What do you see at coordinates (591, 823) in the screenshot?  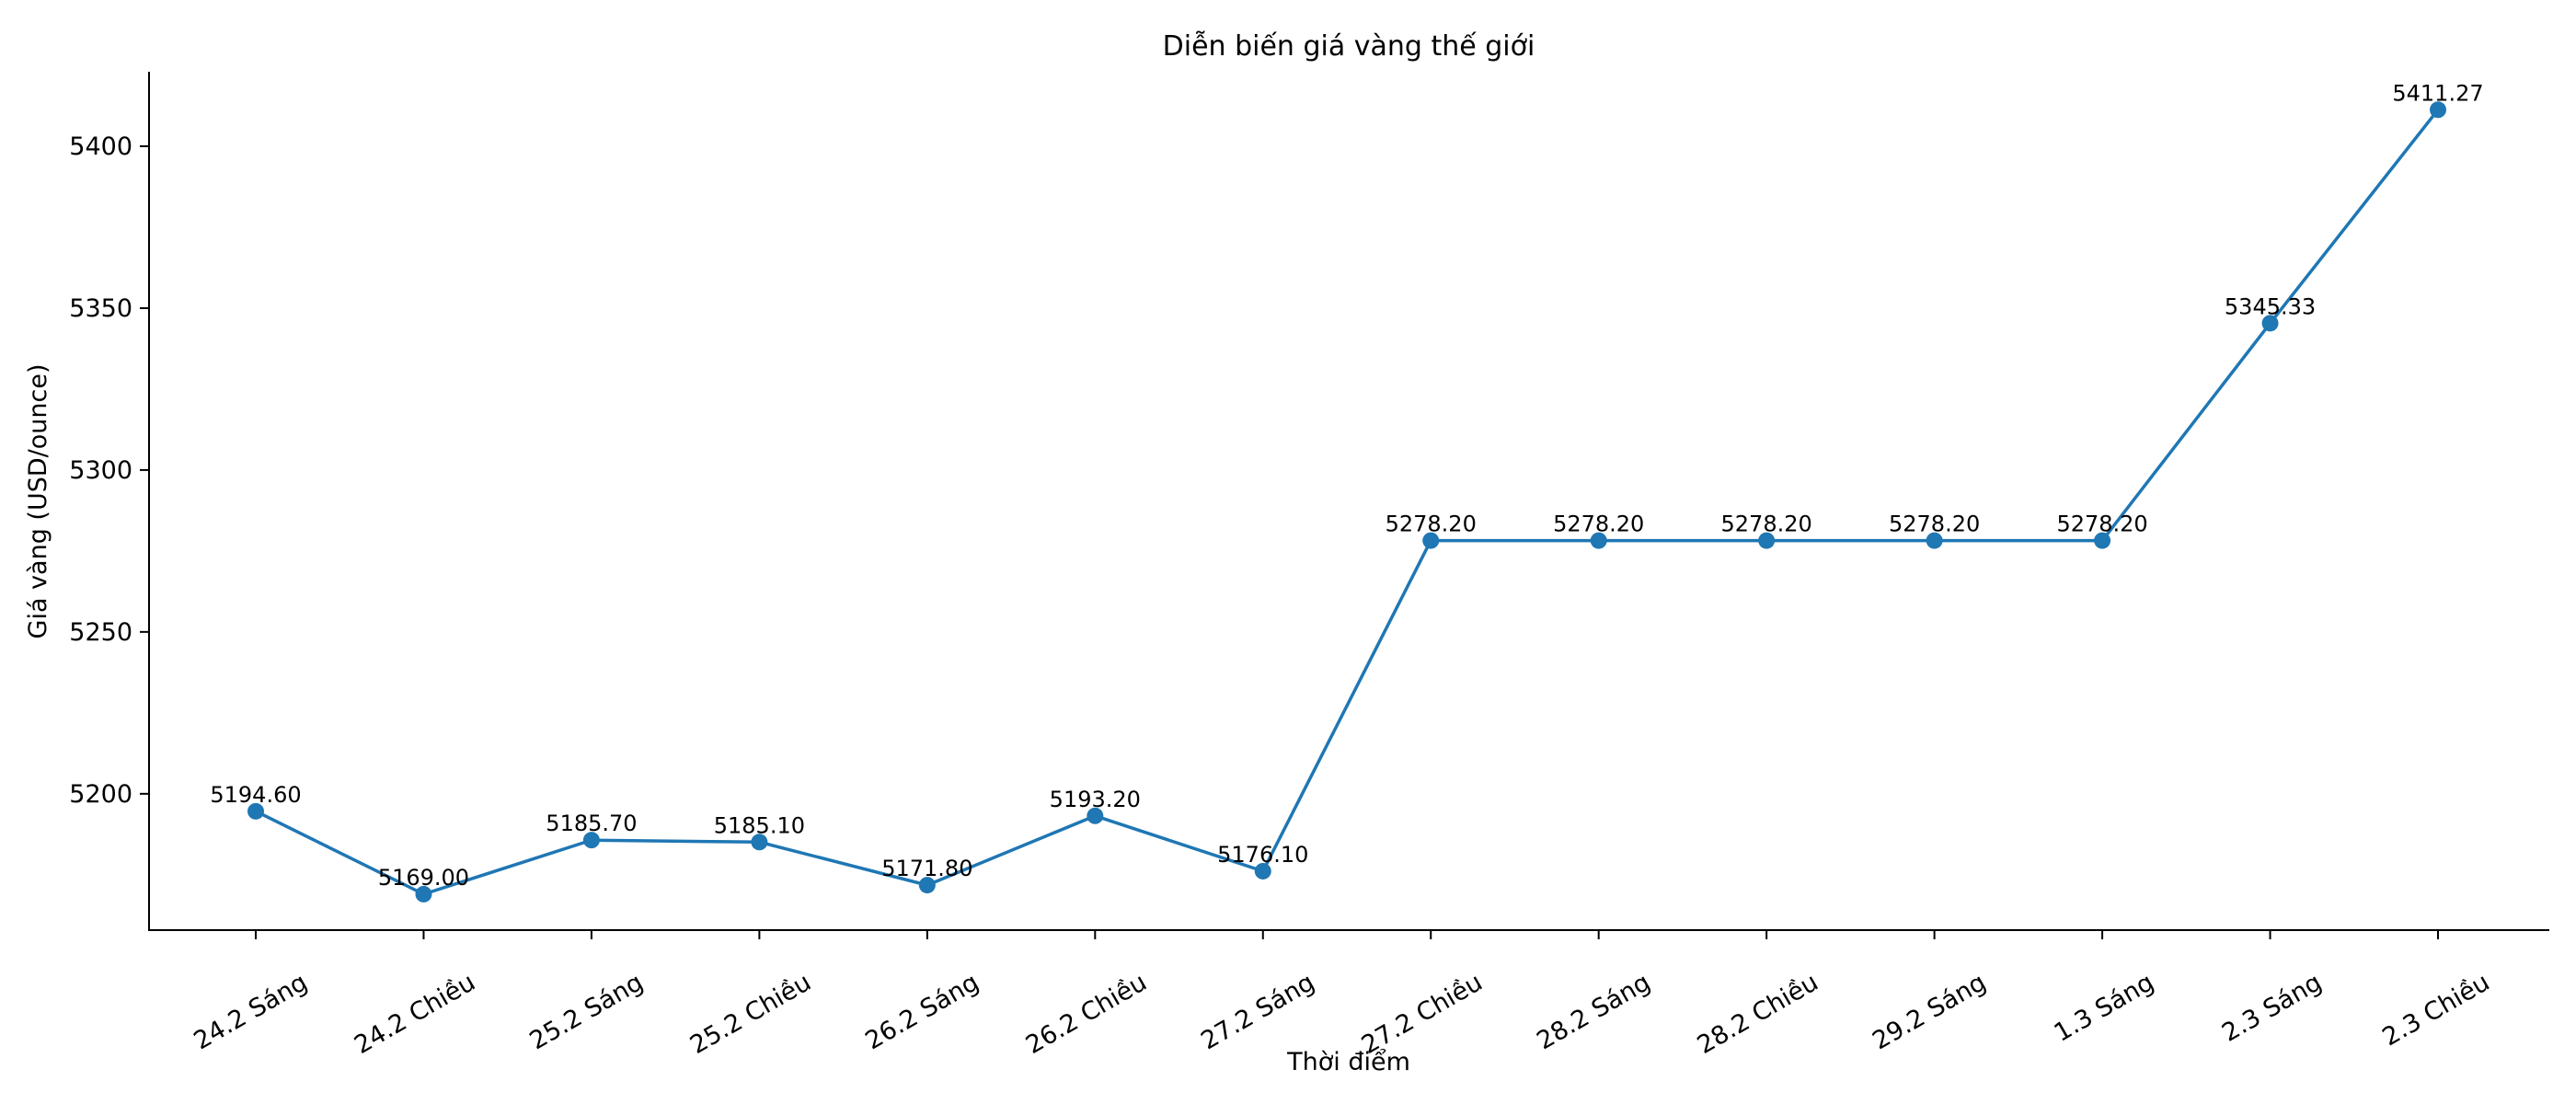 I see `data-label: 5185.70` at bounding box center [591, 823].